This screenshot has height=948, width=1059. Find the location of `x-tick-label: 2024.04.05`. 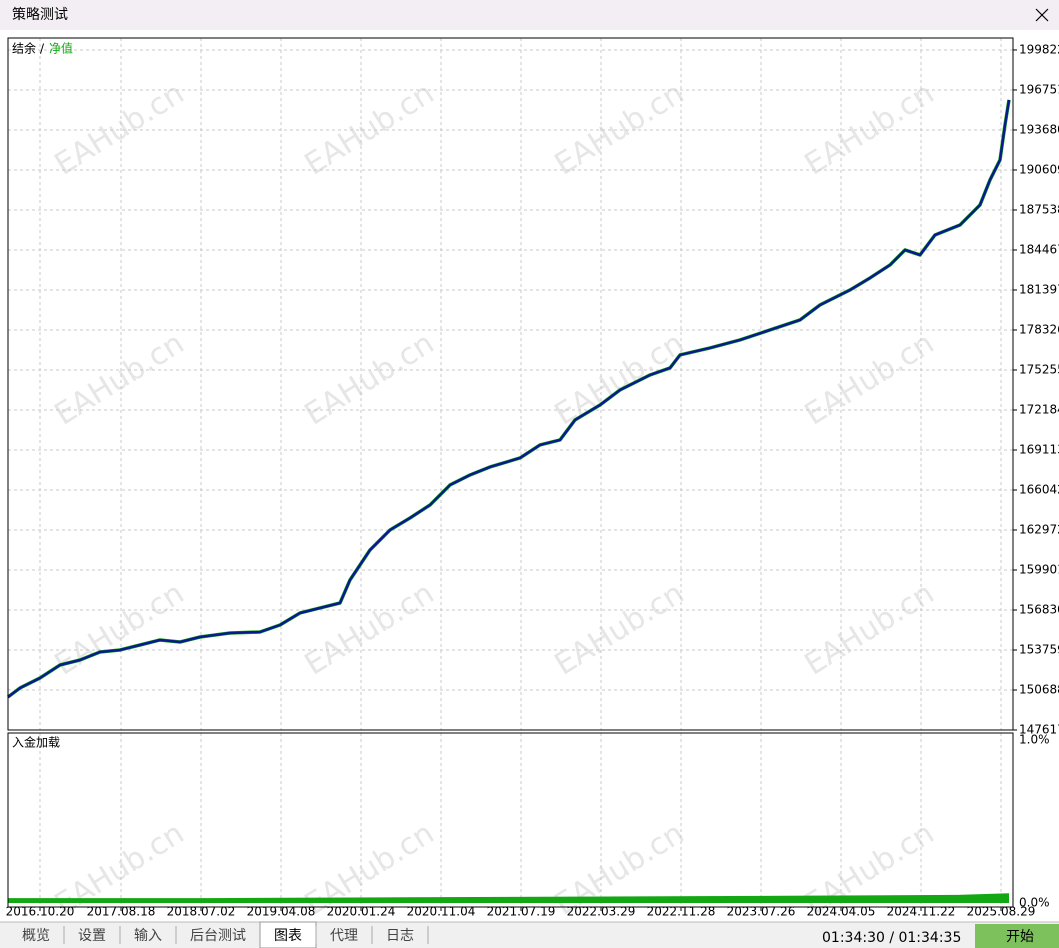

x-tick-label: 2024.04.05 is located at coordinates (841, 912).